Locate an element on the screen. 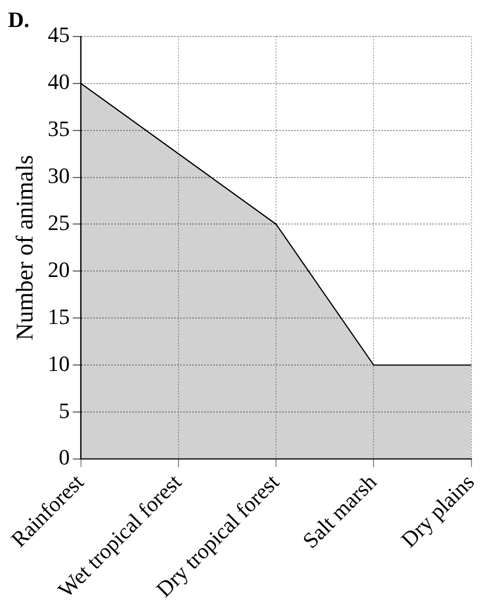 This screenshot has width=501, height=615. chart-title: D. is located at coordinates (19, 19).